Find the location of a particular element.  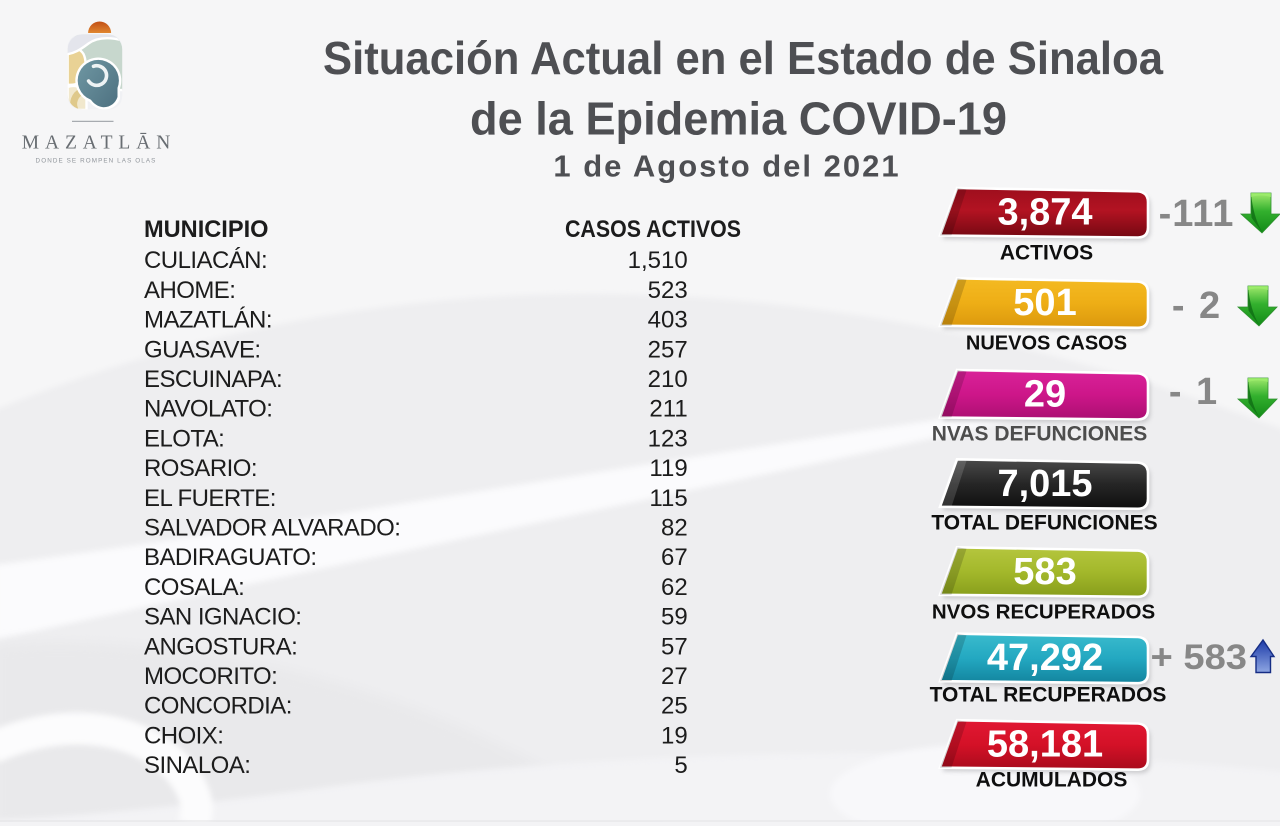

svg-text: 119 is located at coordinates (668, 468).